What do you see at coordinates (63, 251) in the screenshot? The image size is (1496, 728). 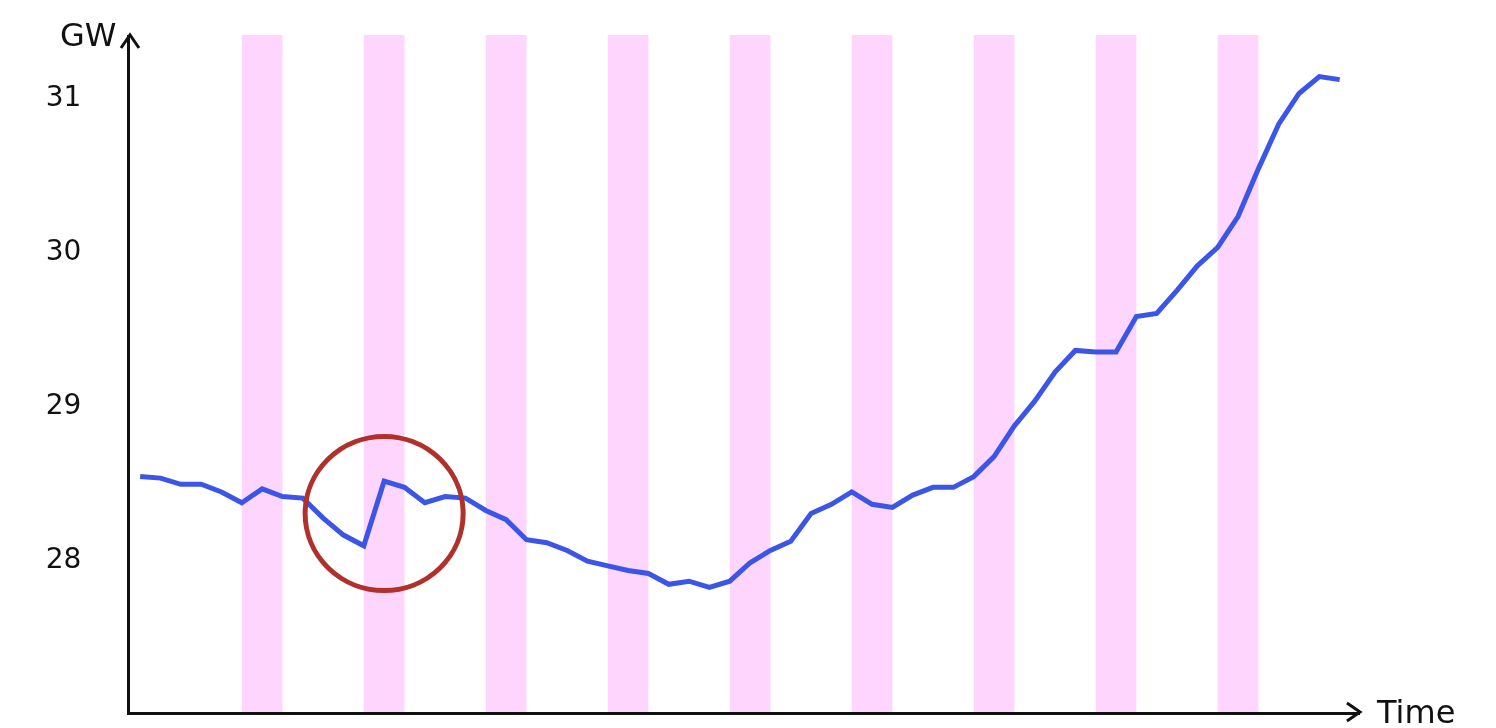 I see `y-tick-label: 30` at bounding box center [63, 251].